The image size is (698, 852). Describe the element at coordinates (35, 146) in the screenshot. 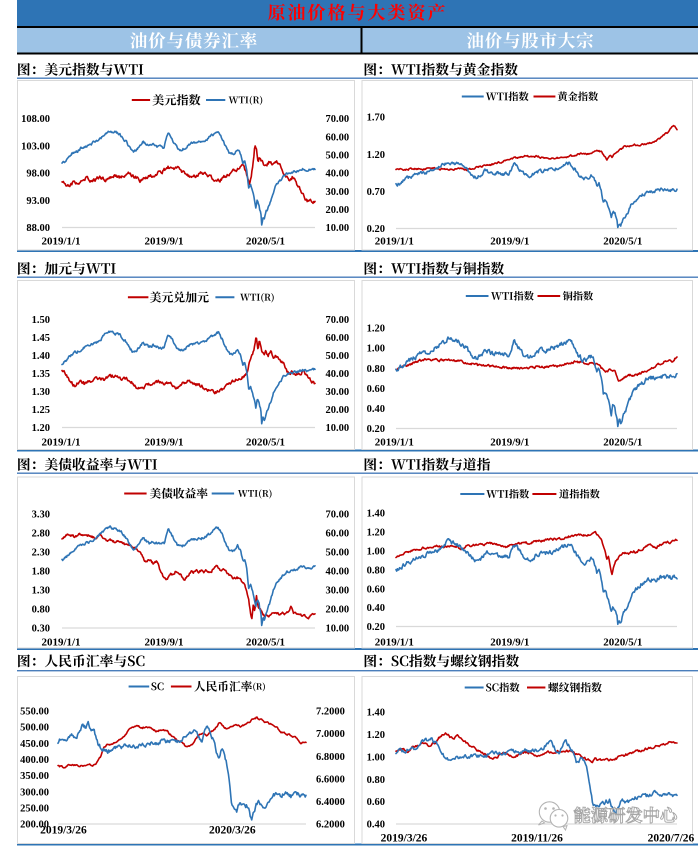

I see `svg-text: 103.00` at that location.